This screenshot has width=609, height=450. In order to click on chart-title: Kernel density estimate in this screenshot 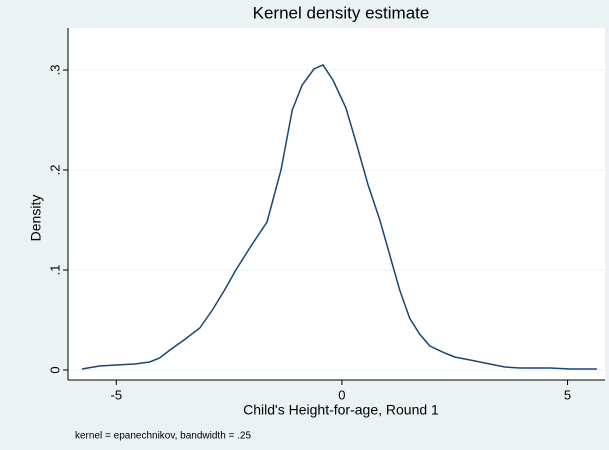, I will do `click(341, 12)`.